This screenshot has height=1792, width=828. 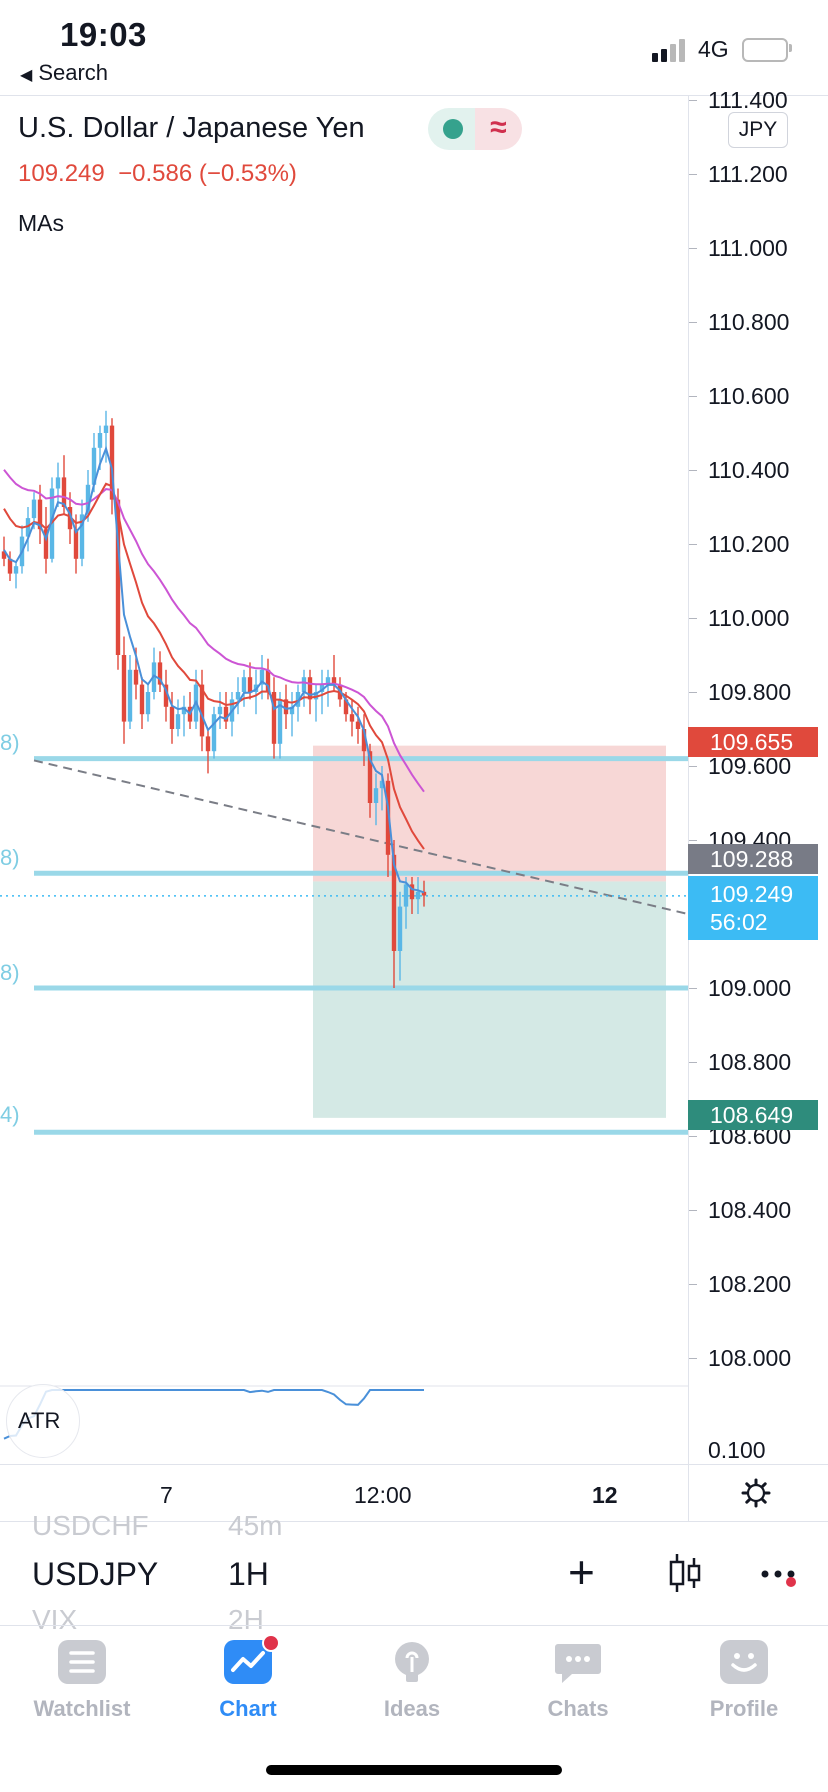 What do you see at coordinates (246, 1619) in the screenshot?
I see `interval-option-next: 2H` at bounding box center [246, 1619].